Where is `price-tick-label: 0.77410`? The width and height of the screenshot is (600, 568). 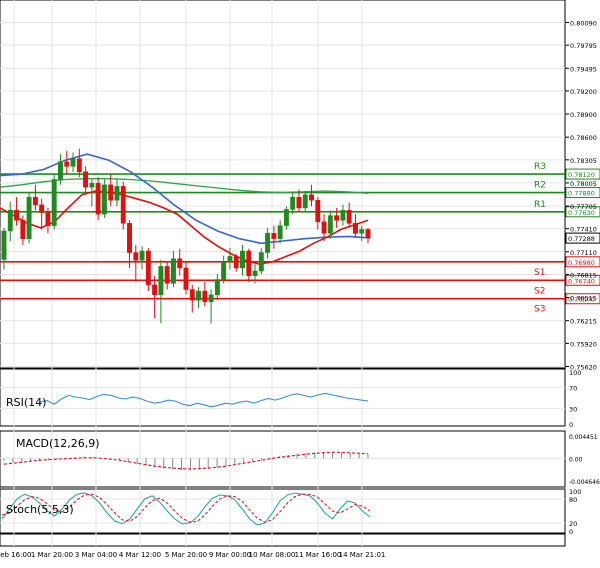 price-tick-label: 0.77410 is located at coordinates (583, 230).